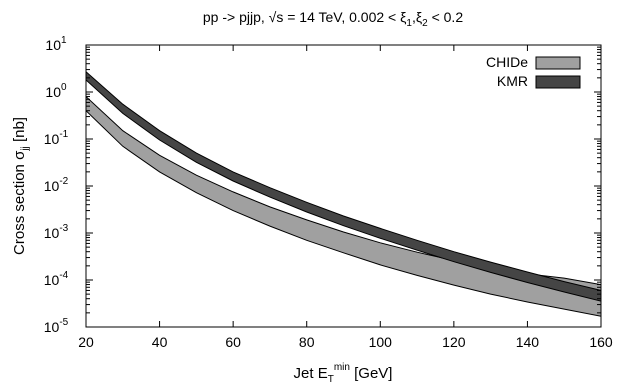 Image resolution: width=634 pixels, height=385 pixels. I want to click on title-mid: ,ξ, so click(417, 17).